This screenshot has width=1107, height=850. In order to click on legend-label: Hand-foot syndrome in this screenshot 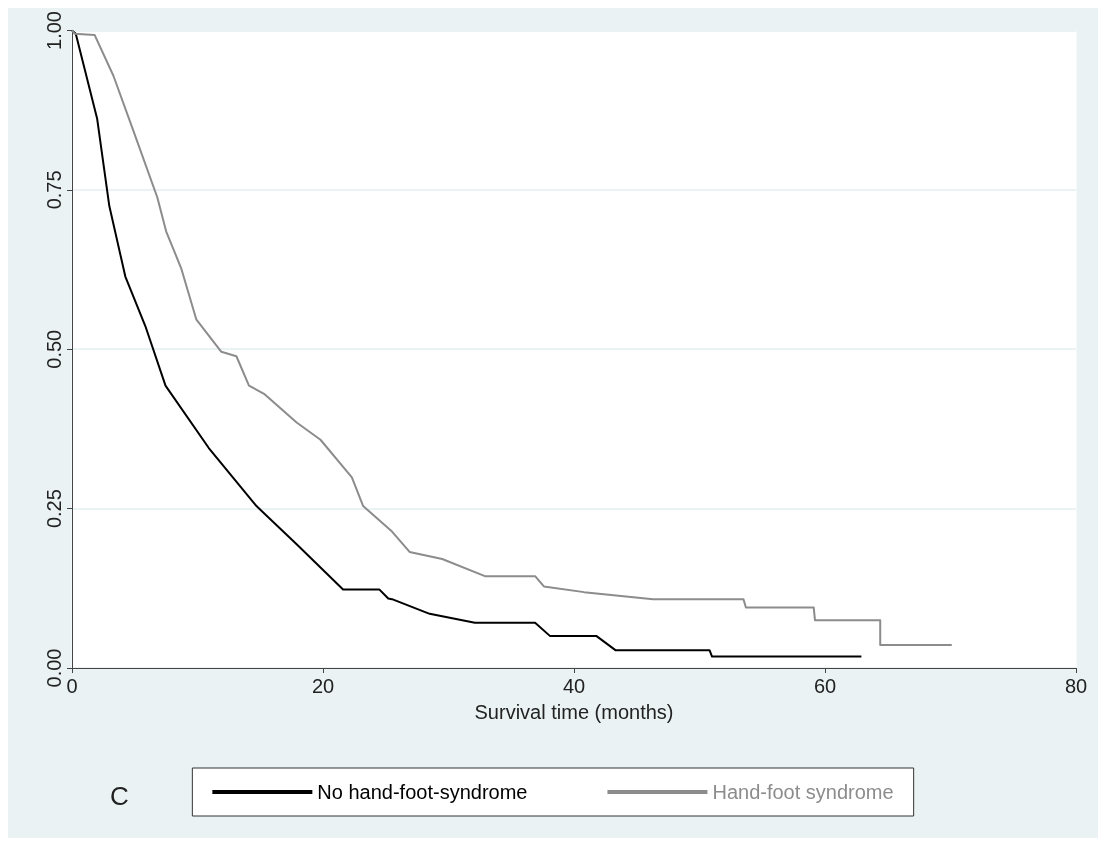, I will do `click(803, 792)`.